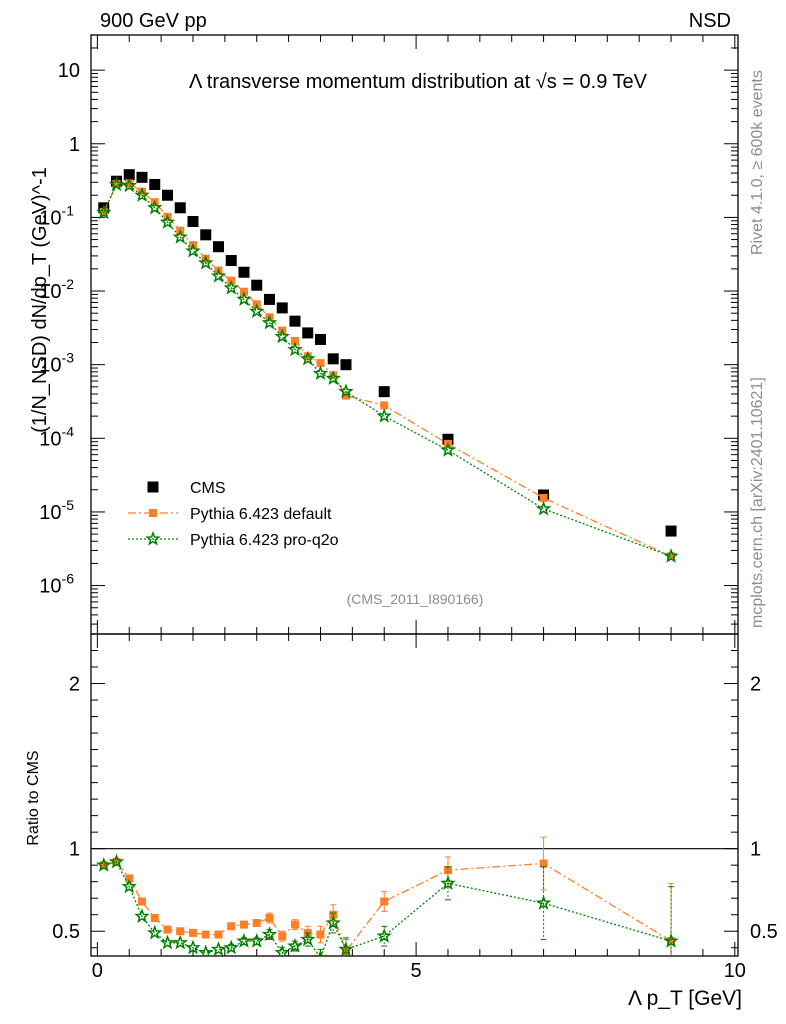  What do you see at coordinates (186, 488) in the screenshot?
I see `legend-entry-0: CMS` at bounding box center [186, 488].